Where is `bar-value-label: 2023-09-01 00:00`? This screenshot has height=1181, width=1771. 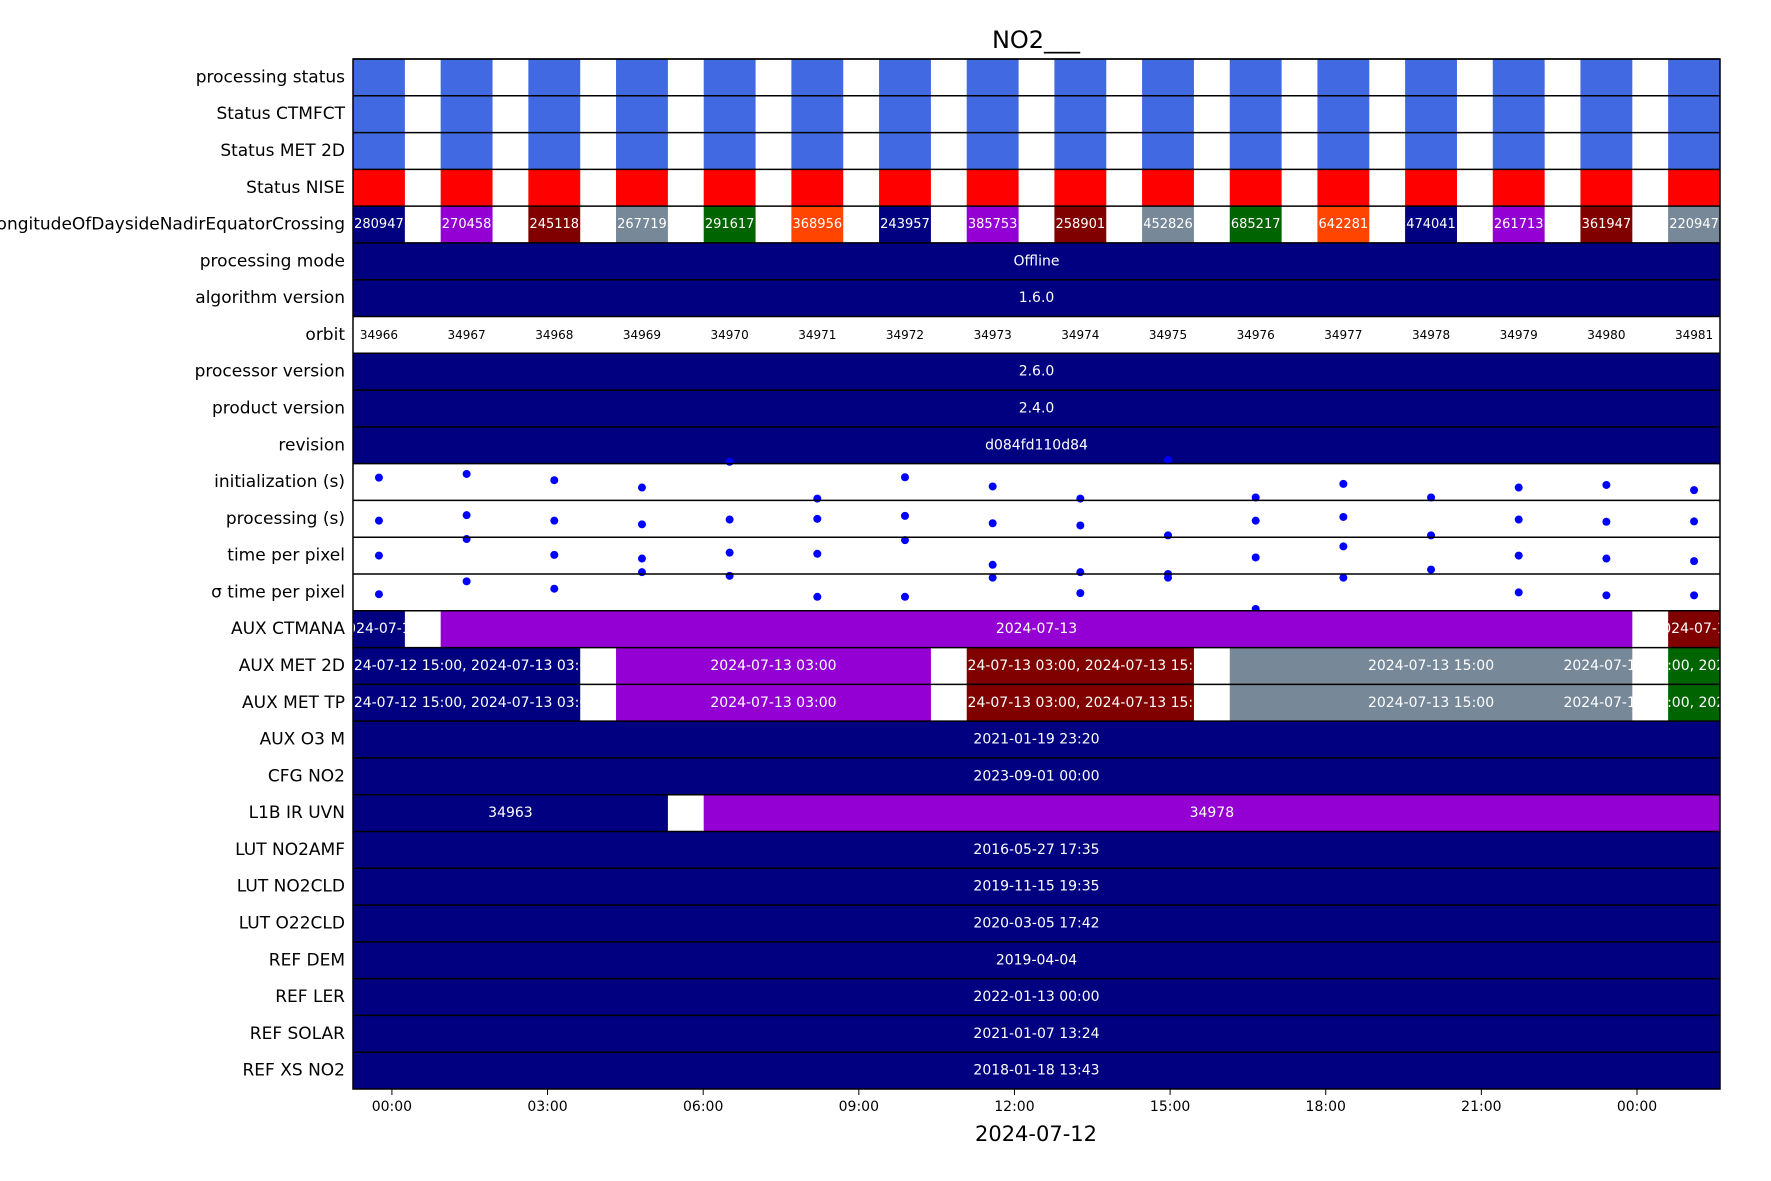
bar-value-label: 2023-09-01 00:00 is located at coordinates (1036, 776).